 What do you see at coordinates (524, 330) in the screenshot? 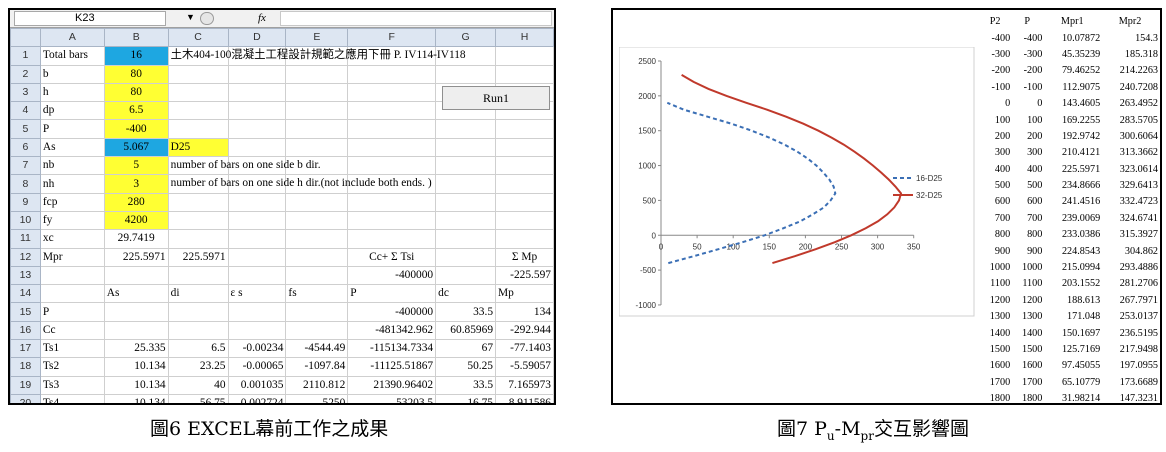
I see `cell: -292.944` at bounding box center [524, 330].